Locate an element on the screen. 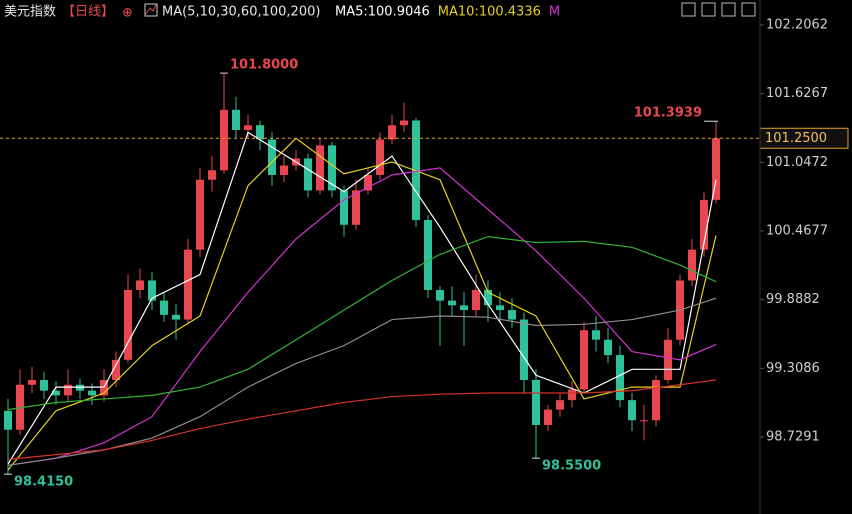 This screenshot has width=852, height=514. legend-entry: MA5:100.9046 is located at coordinates (382, 12).